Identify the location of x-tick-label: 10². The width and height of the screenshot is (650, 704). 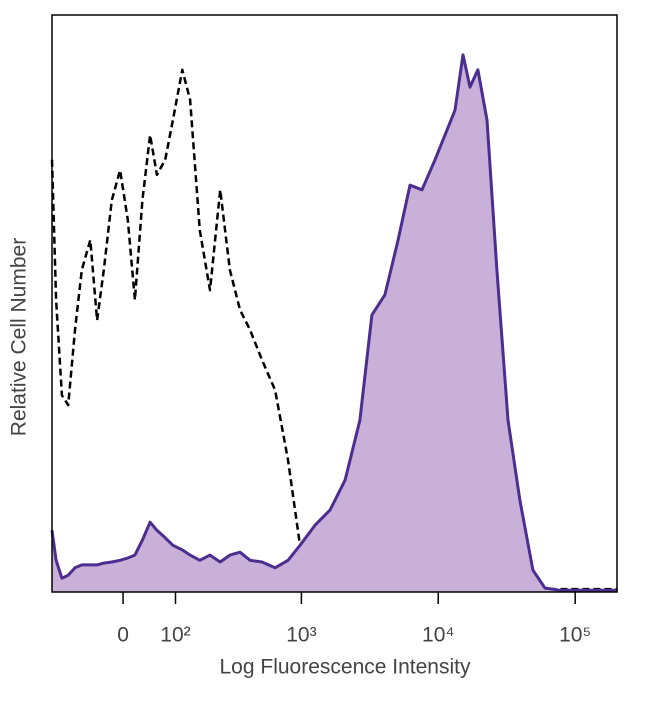
(175, 635).